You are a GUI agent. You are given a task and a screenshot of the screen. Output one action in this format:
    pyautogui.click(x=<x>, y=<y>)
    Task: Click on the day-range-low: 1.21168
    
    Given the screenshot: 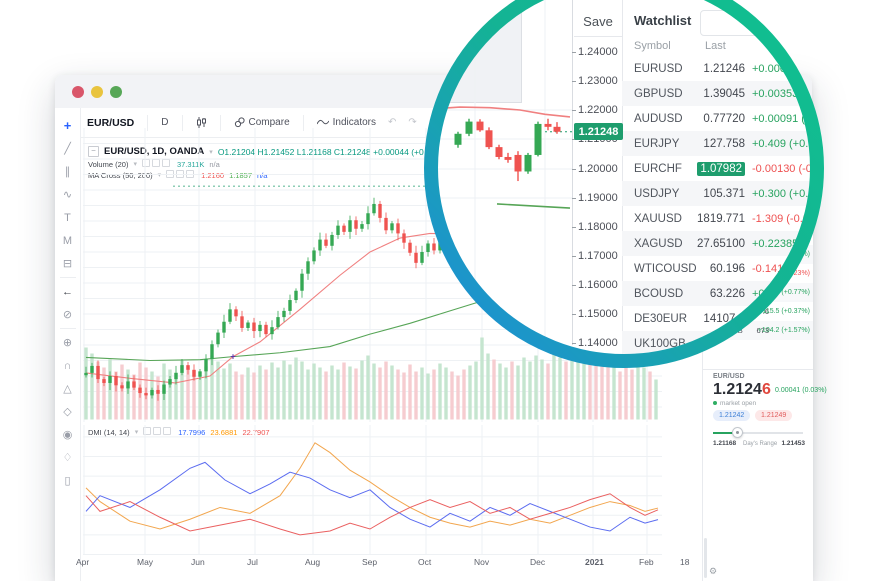 What is the action you would take?
    pyautogui.click(x=725, y=443)
    